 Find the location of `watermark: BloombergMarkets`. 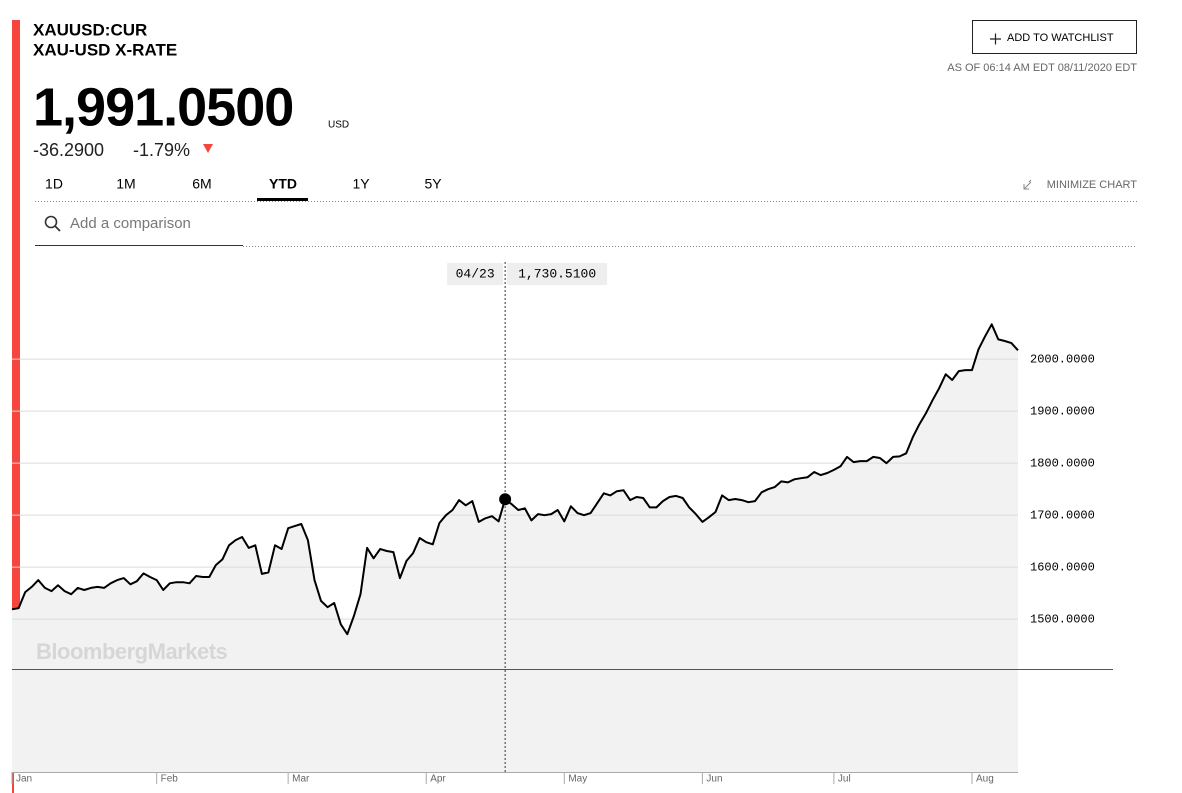

watermark: BloombergMarkets is located at coordinates (132, 651).